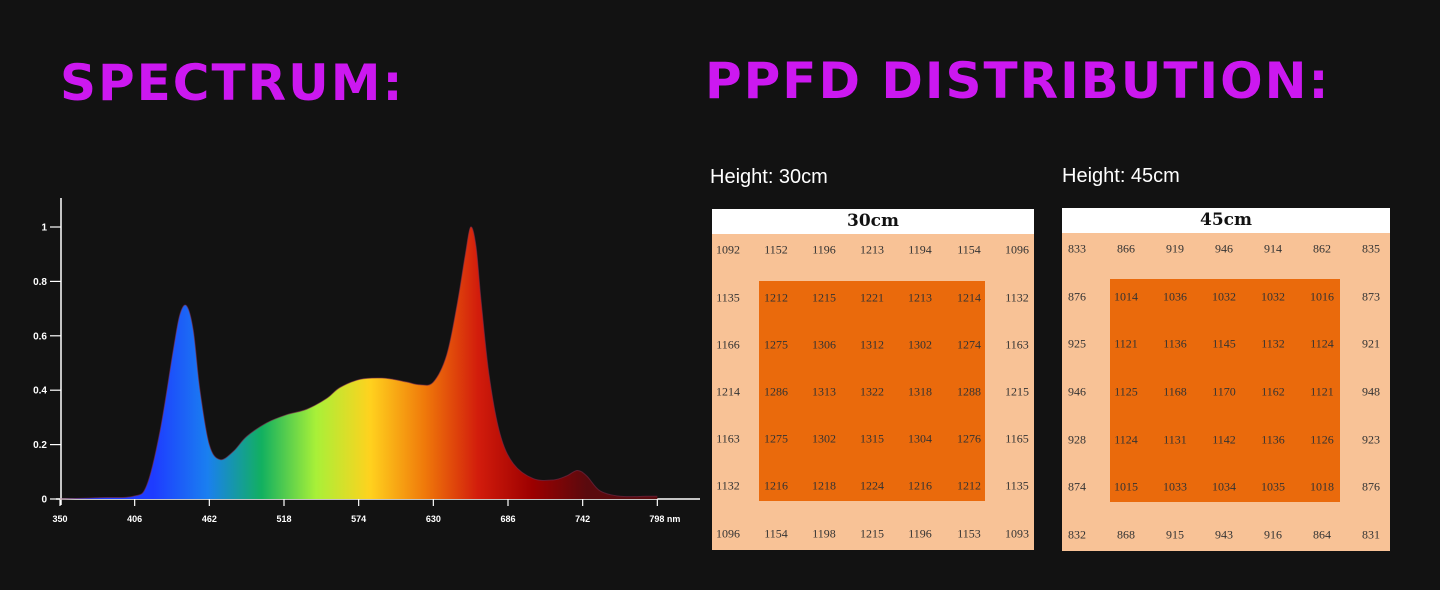 Image resolution: width=1440 pixels, height=590 pixels. I want to click on ppfd-value-cell: 1166, so click(728, 344).